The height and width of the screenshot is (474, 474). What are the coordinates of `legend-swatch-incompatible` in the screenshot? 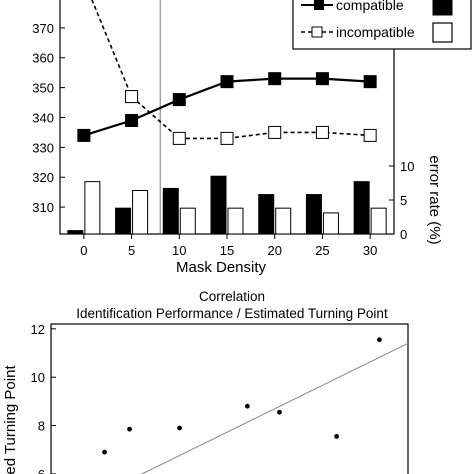 It's located at (442, 32).